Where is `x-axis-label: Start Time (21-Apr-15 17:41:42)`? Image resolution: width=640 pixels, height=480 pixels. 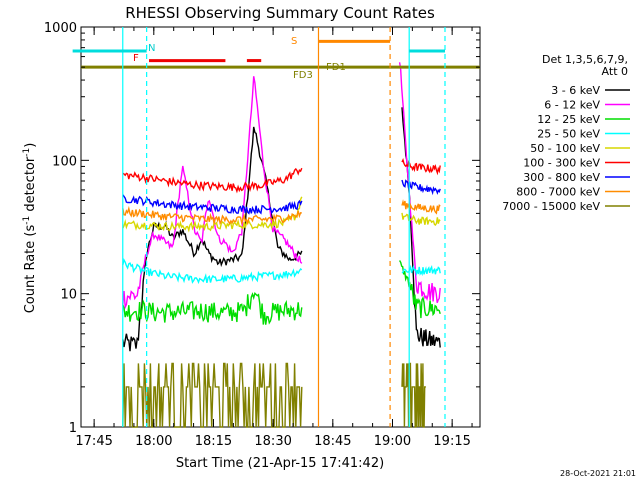
x-axis-label: Start Time (21-Apr-15 17:41:42) is located at coordinates (280, 463).